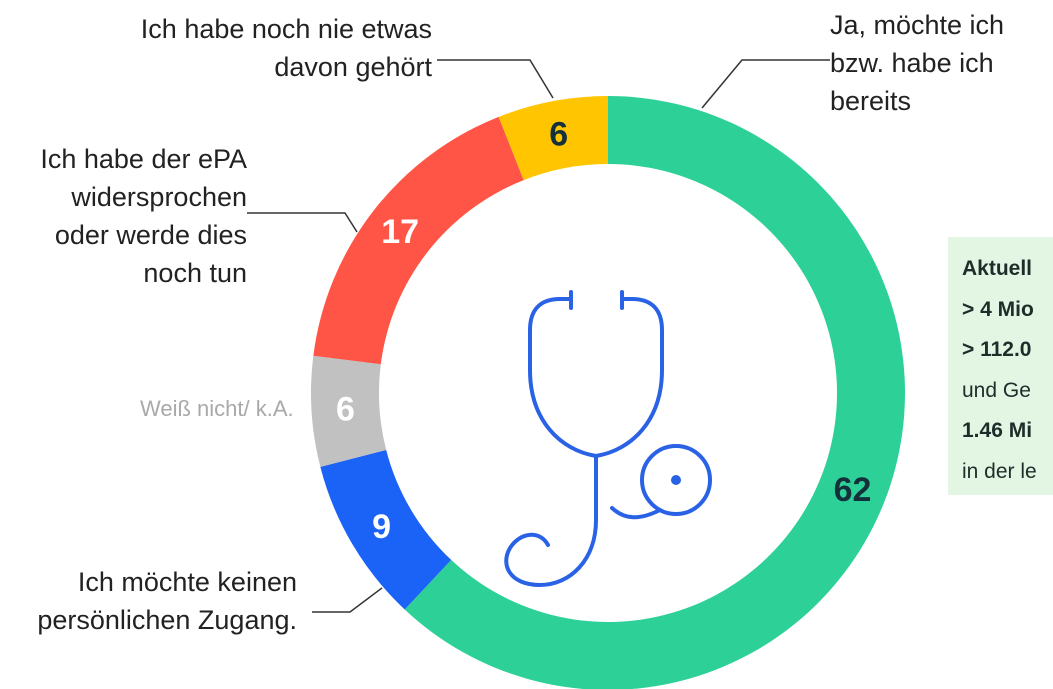 The height and width of the screenshot is (689, 1053). What do you see at coordinates (998, 309) in the screenshot?
I see `info-line: > 4 Mio` at bounding box center [998, 309].